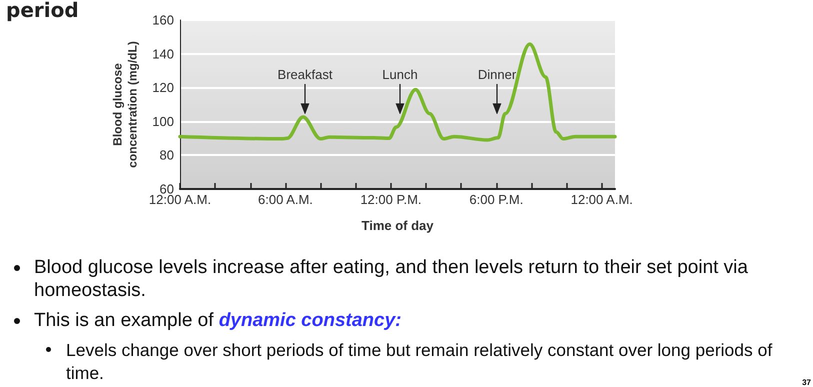 Image resolution: width=813 pixels, height=387 pixels. What do you see at coordinates (496, 199) in the screenshot?
I see `x-tick-label: 6:00 P.M.` at bounding box center [496, 199].